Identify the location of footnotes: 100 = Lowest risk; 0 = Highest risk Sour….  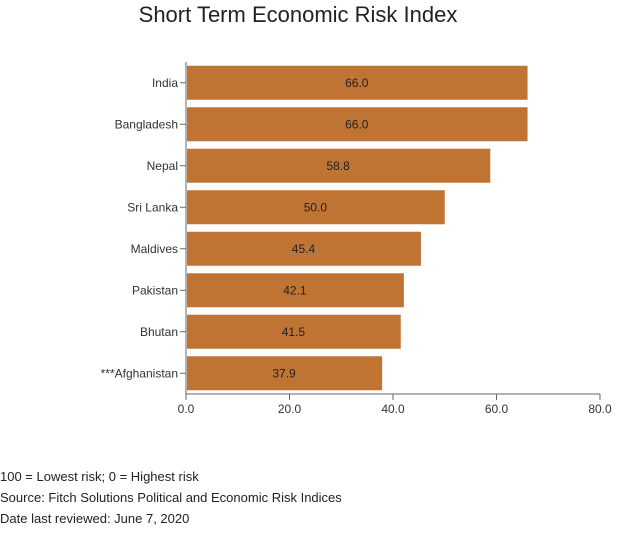
(171, 497).